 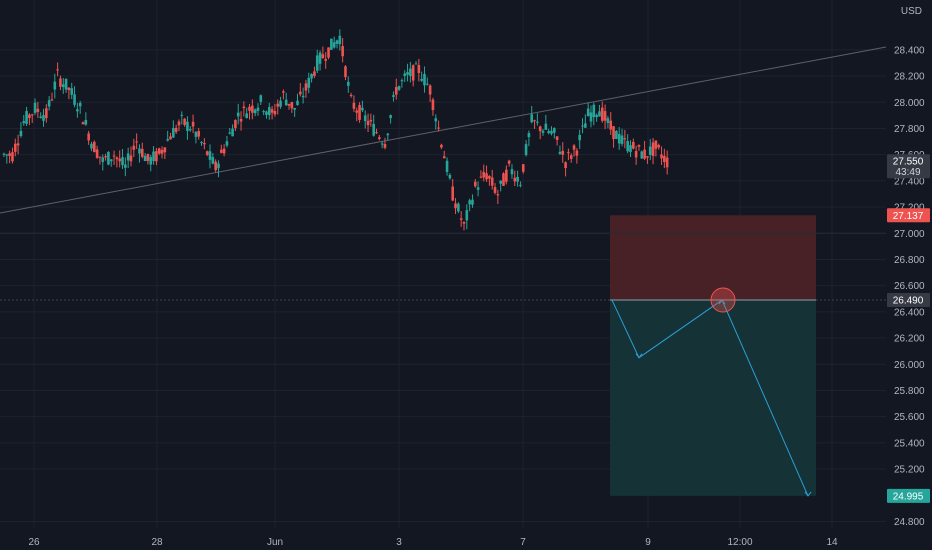 I want to click on x-tick-label: Jun, so click(x=275, y=542).